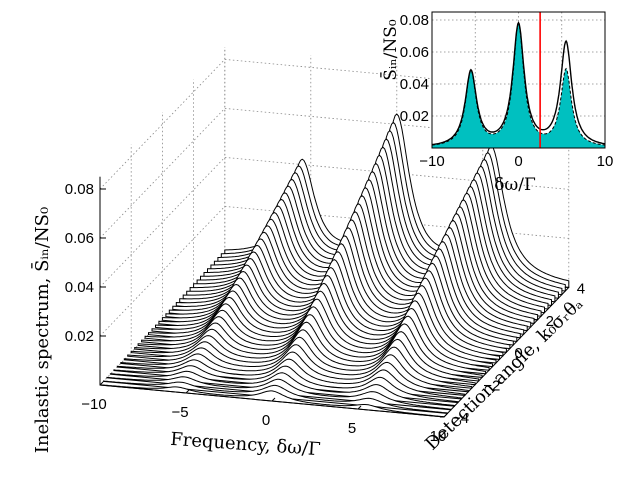  What do you see at coordinates (515, 185) in the screenshot?
I see `inset-x-axis-label: δω/Γ` at bounding box center [515, 185].